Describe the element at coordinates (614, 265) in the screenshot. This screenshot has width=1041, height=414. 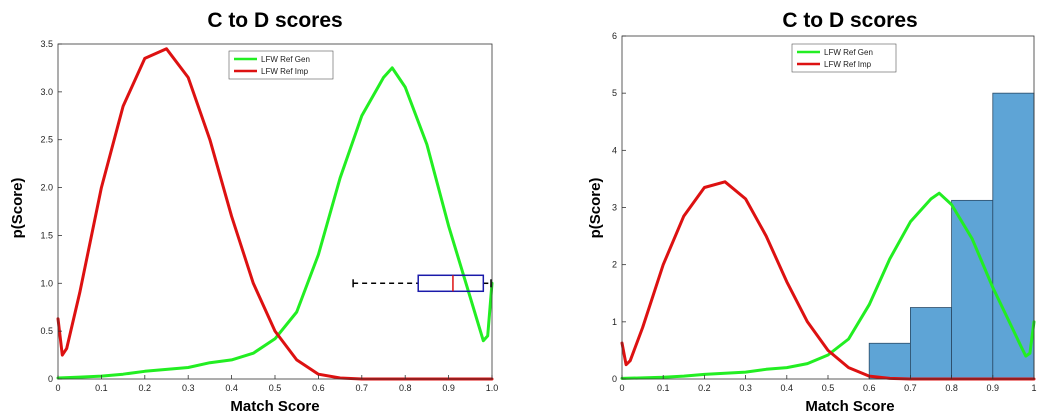
I see `y-tick-label: 2` at that location.